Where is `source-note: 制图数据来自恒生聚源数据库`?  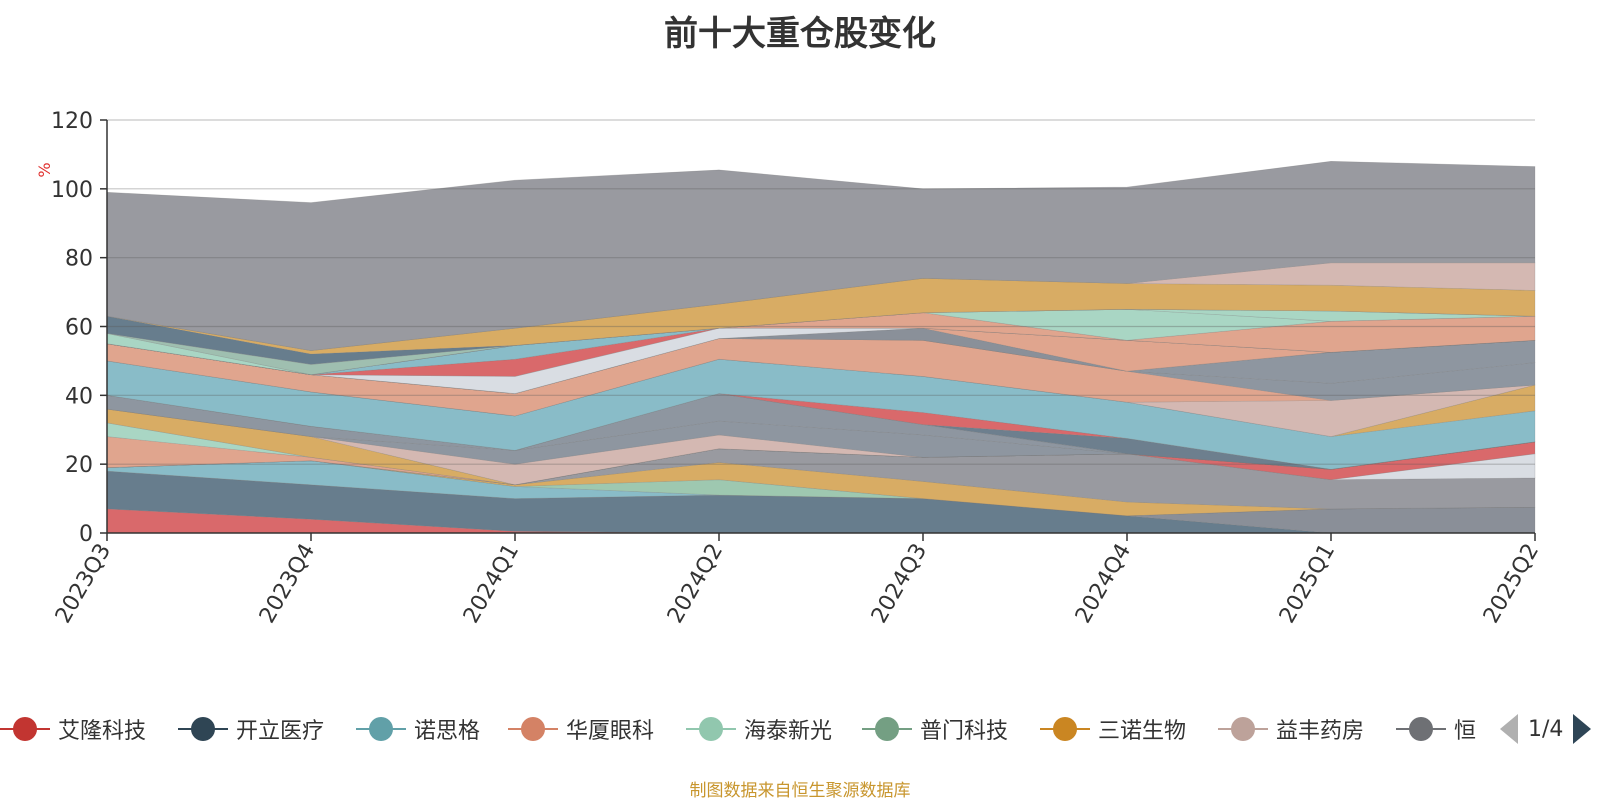
source-note: 制图数据来自恒生聚源数据库 is located at coordinates (800, 791).